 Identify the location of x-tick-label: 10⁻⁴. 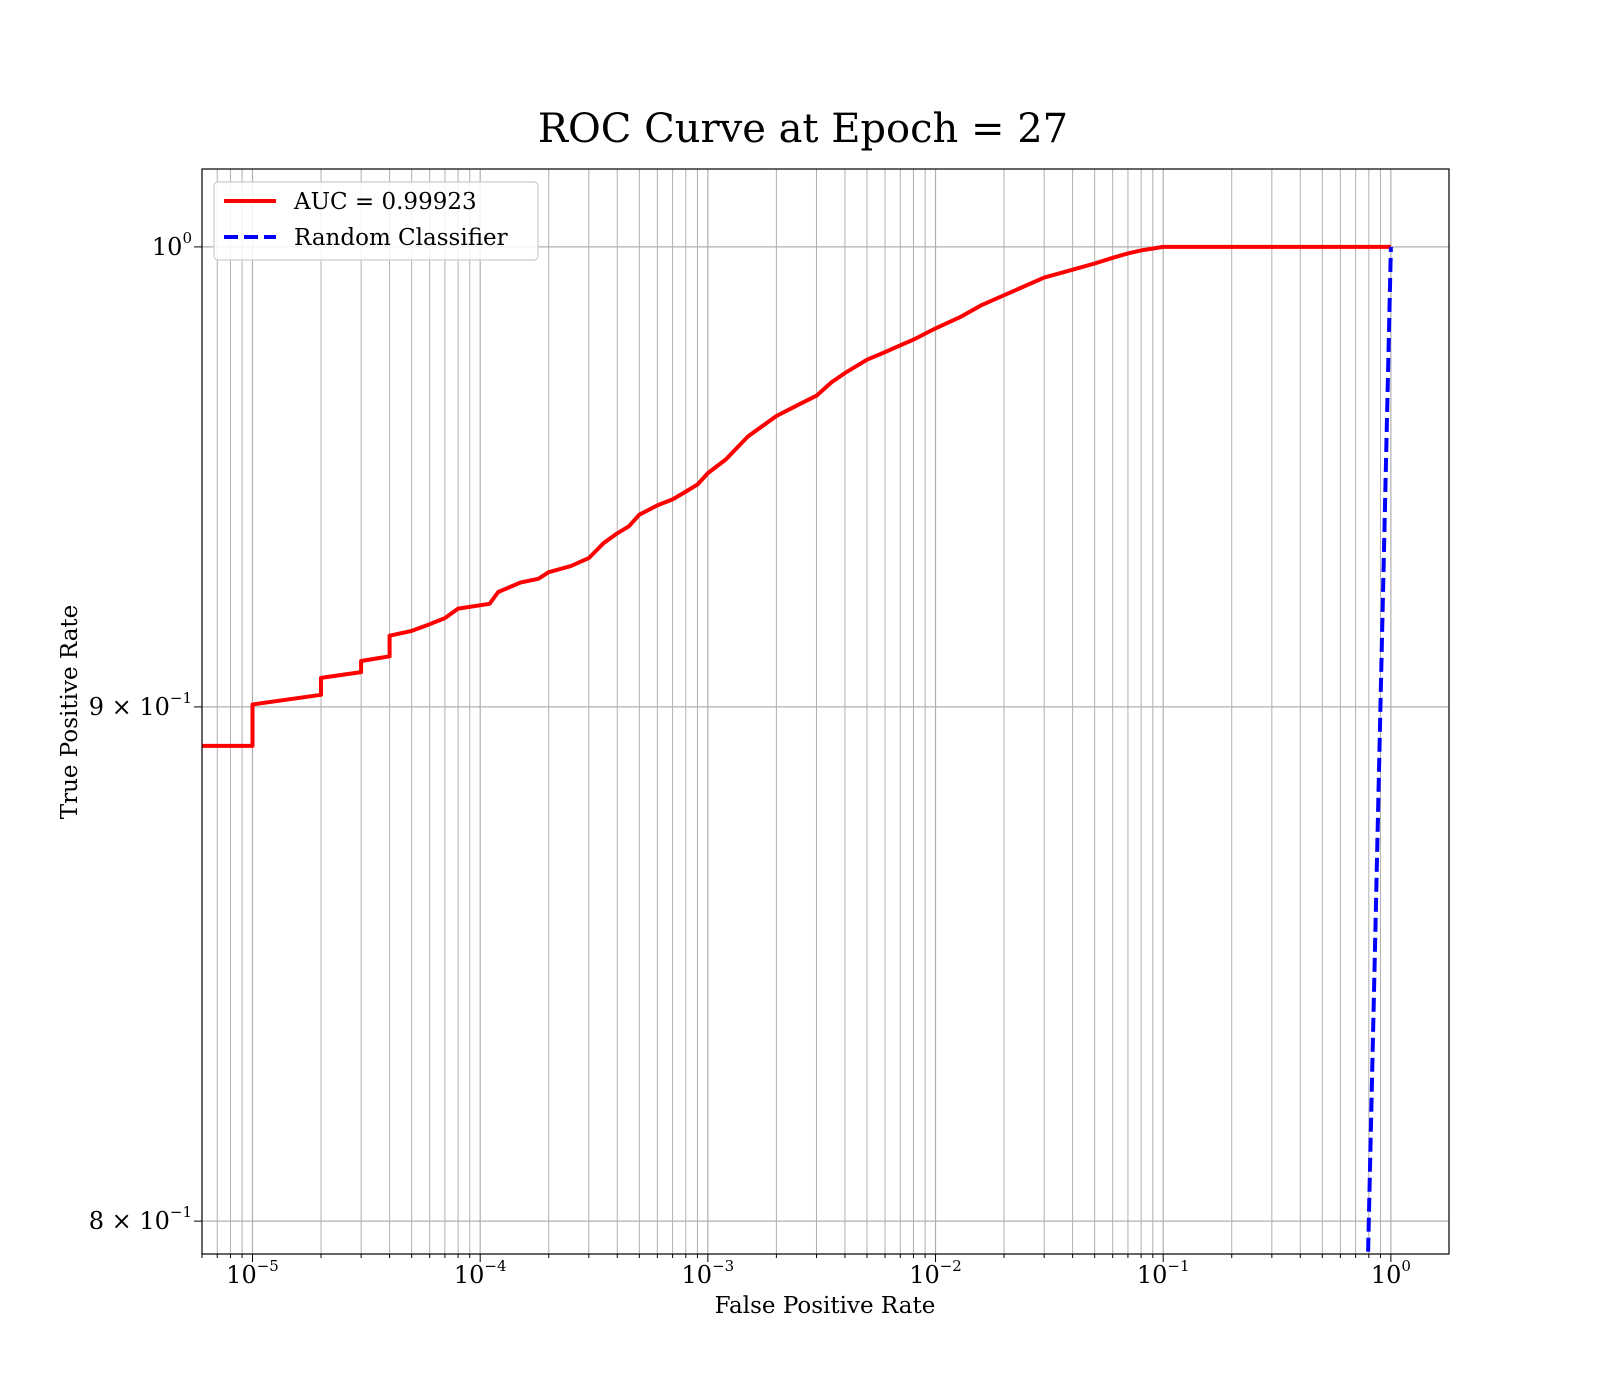
(480, 1273).